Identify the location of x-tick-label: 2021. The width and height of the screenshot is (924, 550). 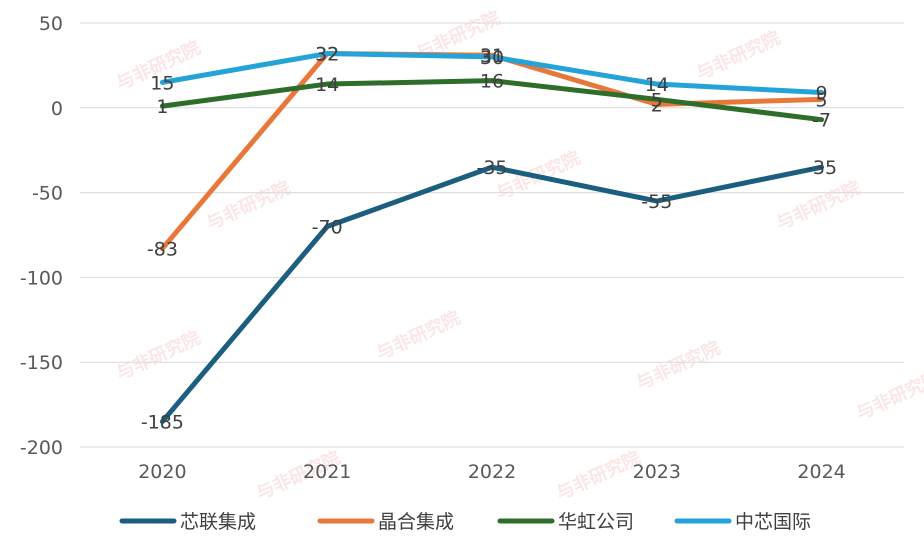
(327, 472).